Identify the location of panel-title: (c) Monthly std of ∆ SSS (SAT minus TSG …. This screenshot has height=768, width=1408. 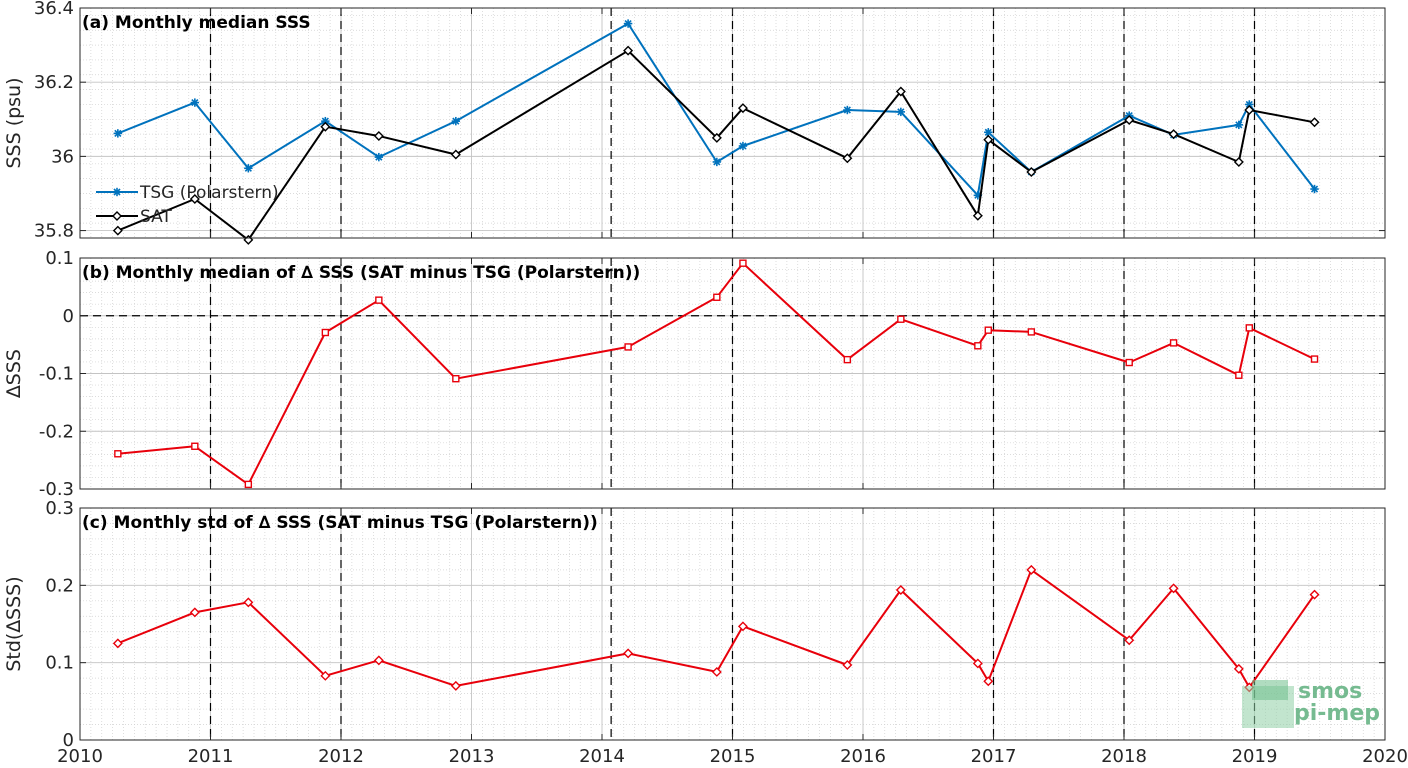
(340, 523).